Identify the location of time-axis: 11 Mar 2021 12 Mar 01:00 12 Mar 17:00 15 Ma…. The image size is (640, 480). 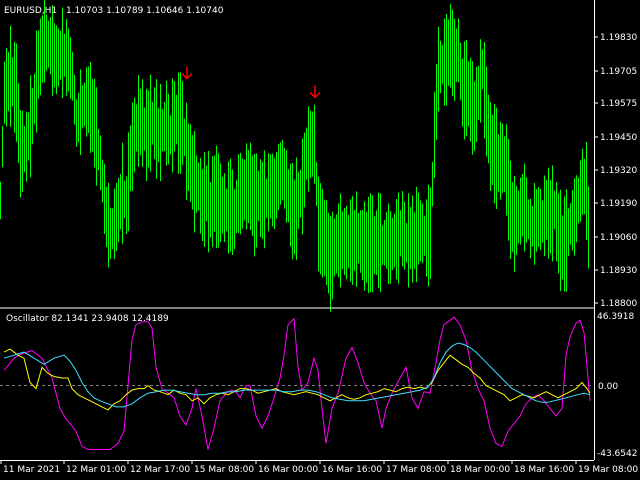
(319, 467).